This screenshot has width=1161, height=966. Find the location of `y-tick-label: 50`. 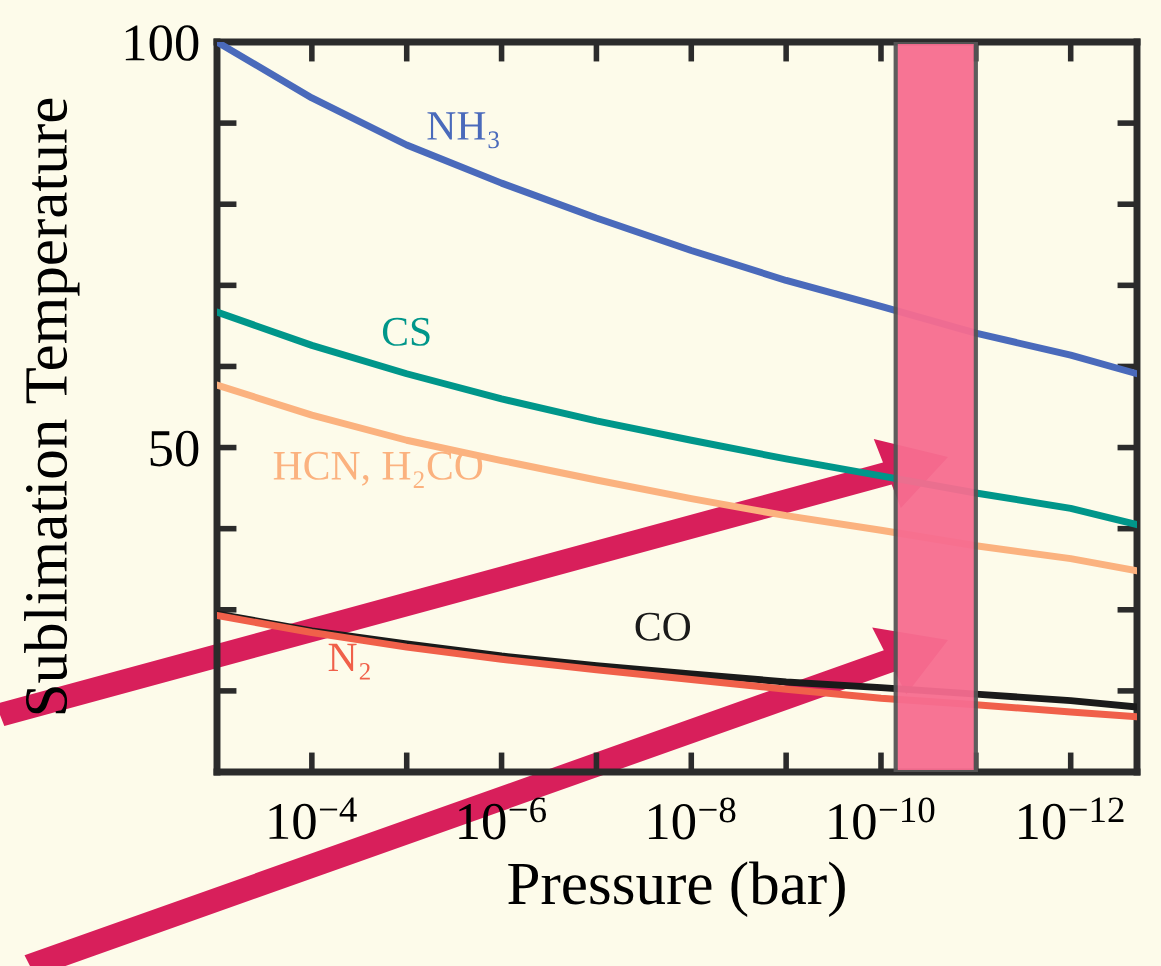

y-tick-label: 50 is located at coordinates (174, 448).